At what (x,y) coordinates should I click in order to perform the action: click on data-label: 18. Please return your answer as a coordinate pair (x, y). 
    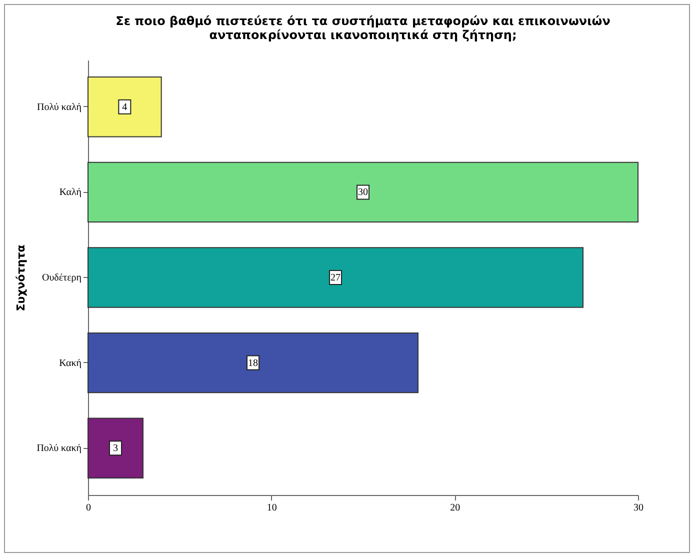
    Looking at the image, I should click on (253, 363).